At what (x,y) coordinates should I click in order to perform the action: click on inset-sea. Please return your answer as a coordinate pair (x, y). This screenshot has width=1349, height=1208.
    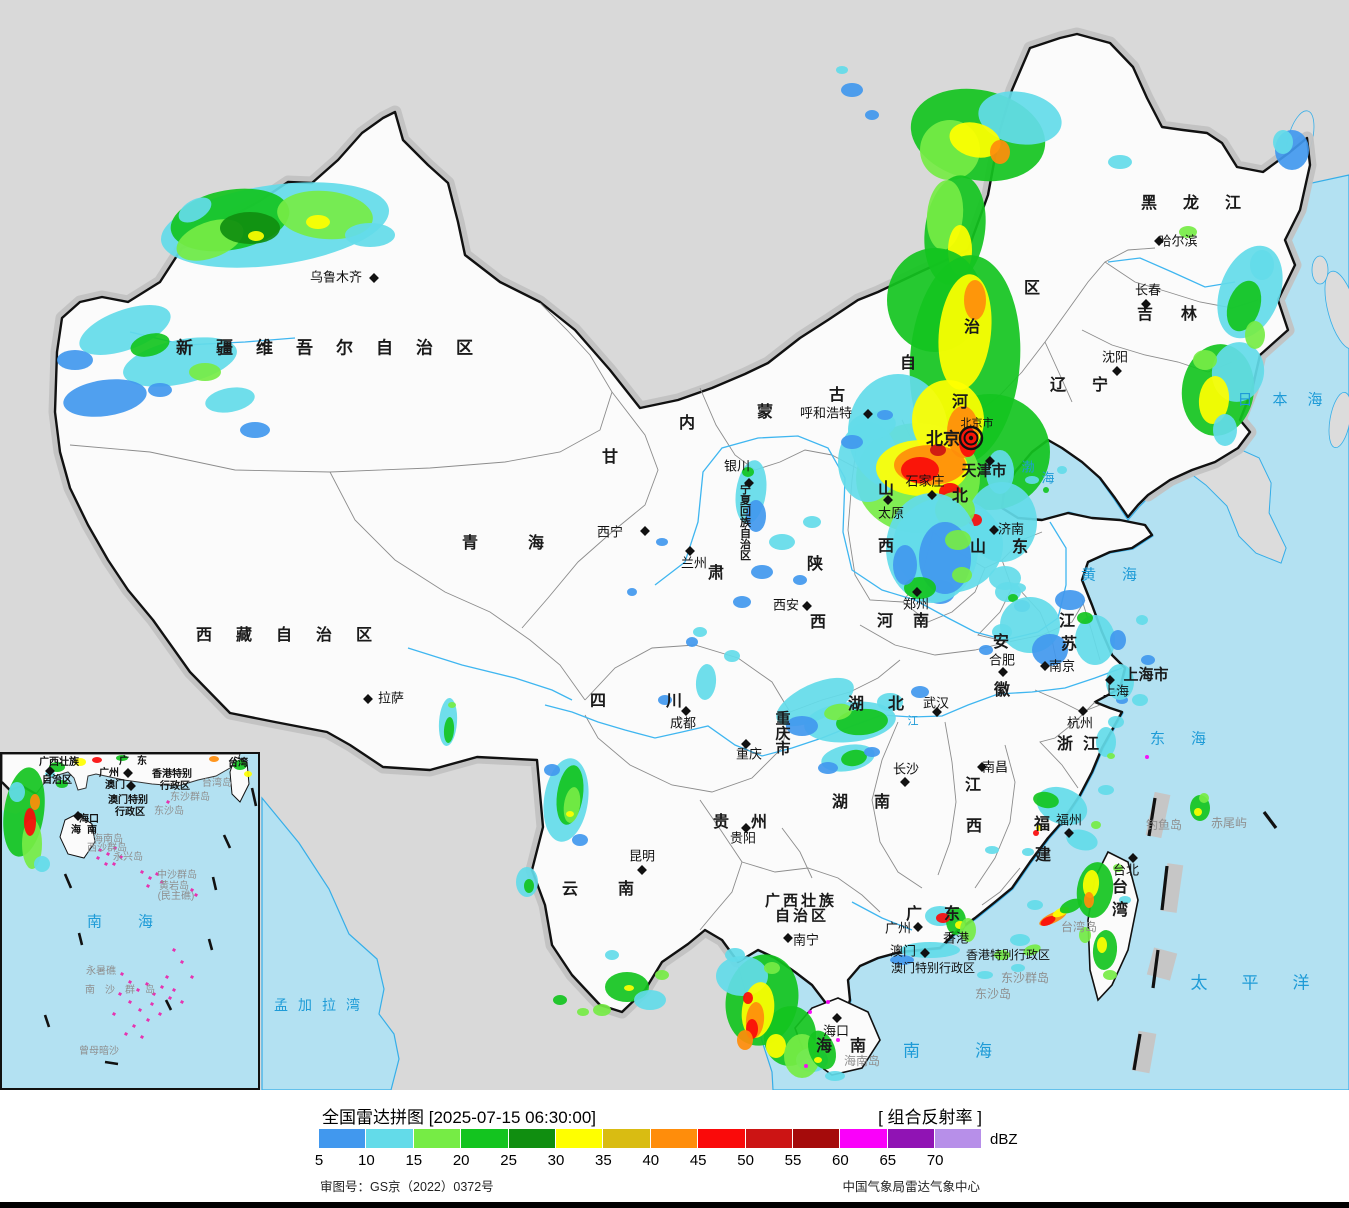
    Looking at the image, I should click on (130, 921).